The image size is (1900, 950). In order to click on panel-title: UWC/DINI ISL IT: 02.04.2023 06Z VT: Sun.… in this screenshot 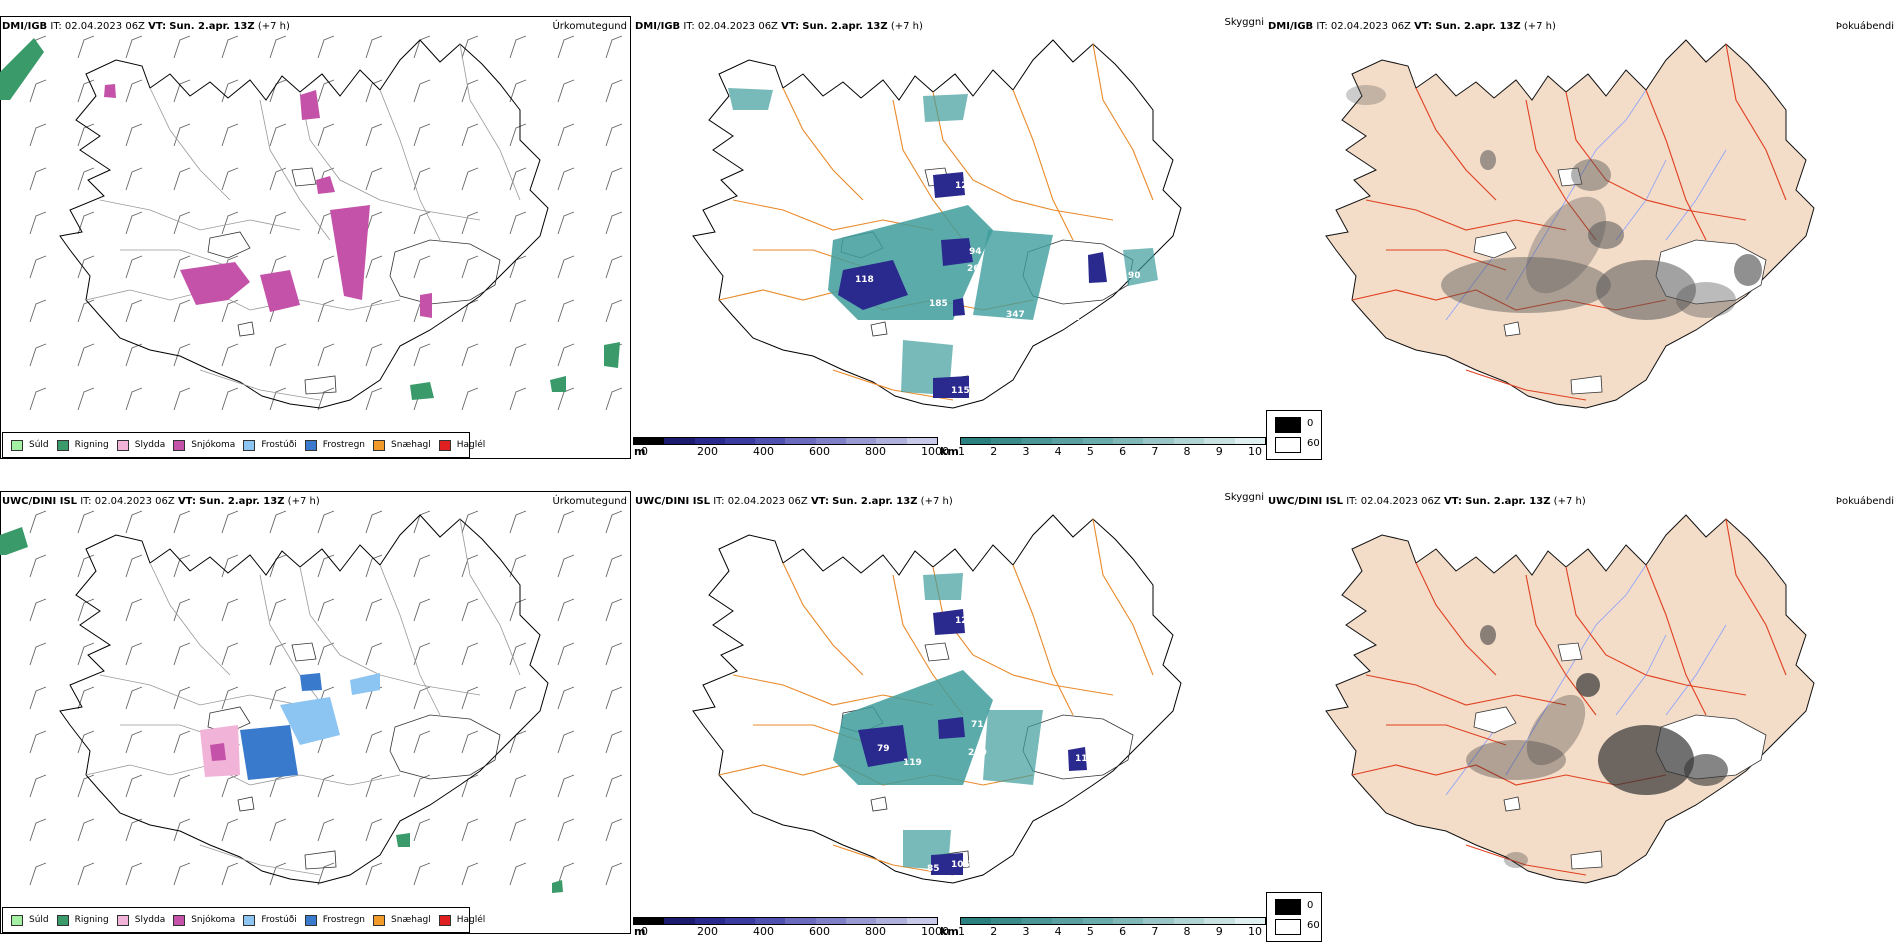, I will do `click(1427, 501)`.